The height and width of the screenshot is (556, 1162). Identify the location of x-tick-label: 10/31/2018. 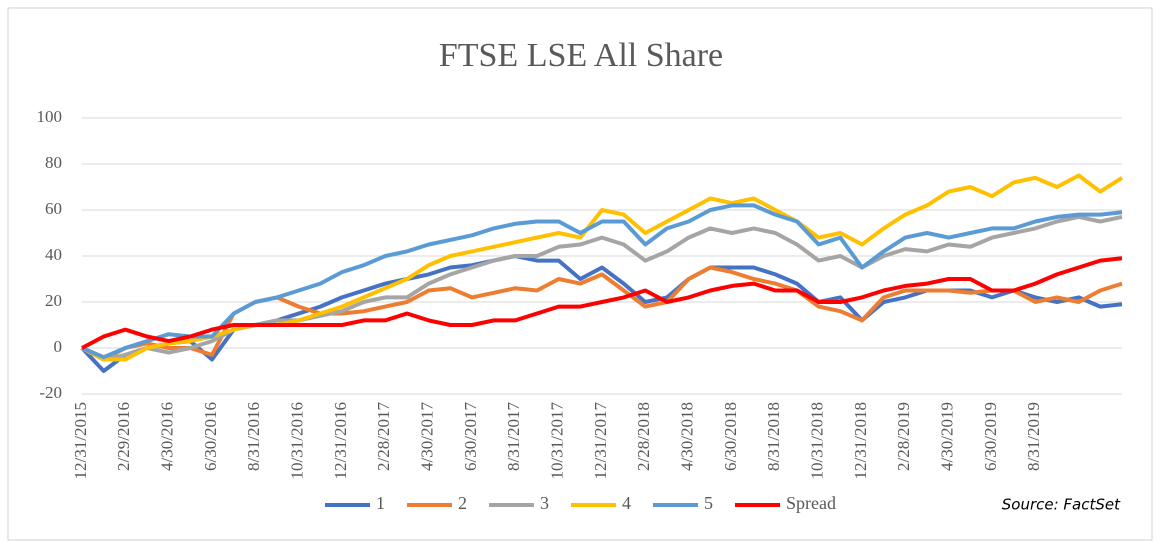
(817, 440).